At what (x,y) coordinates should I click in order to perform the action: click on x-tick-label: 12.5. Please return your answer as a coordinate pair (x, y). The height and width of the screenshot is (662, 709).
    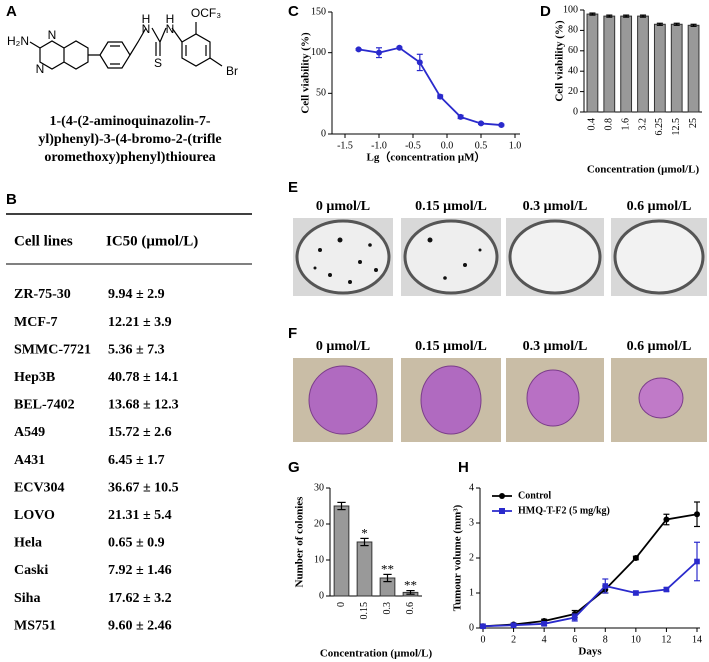
    Looking at the image, I should click on (676, 127).